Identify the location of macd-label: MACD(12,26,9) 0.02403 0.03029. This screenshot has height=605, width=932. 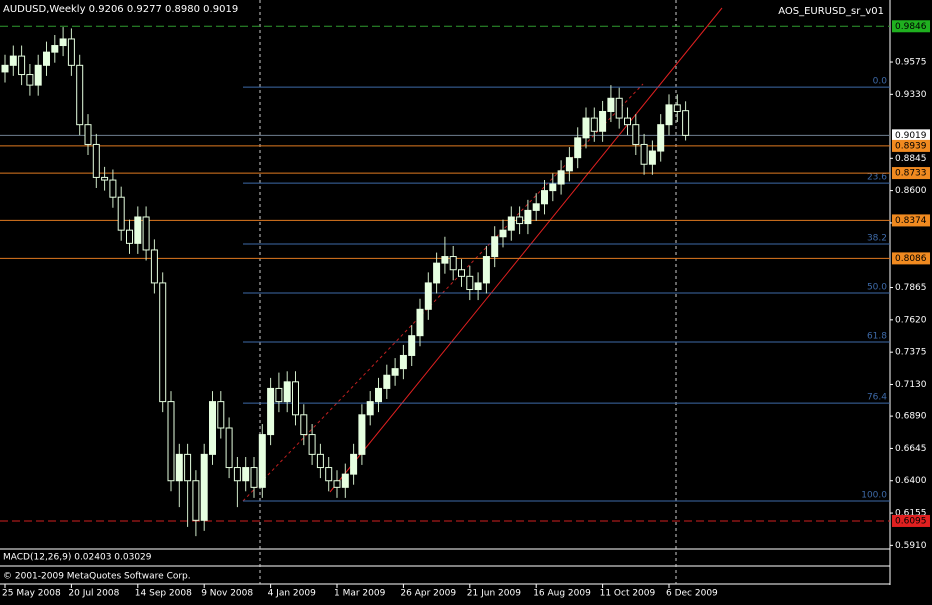
(77, 558).